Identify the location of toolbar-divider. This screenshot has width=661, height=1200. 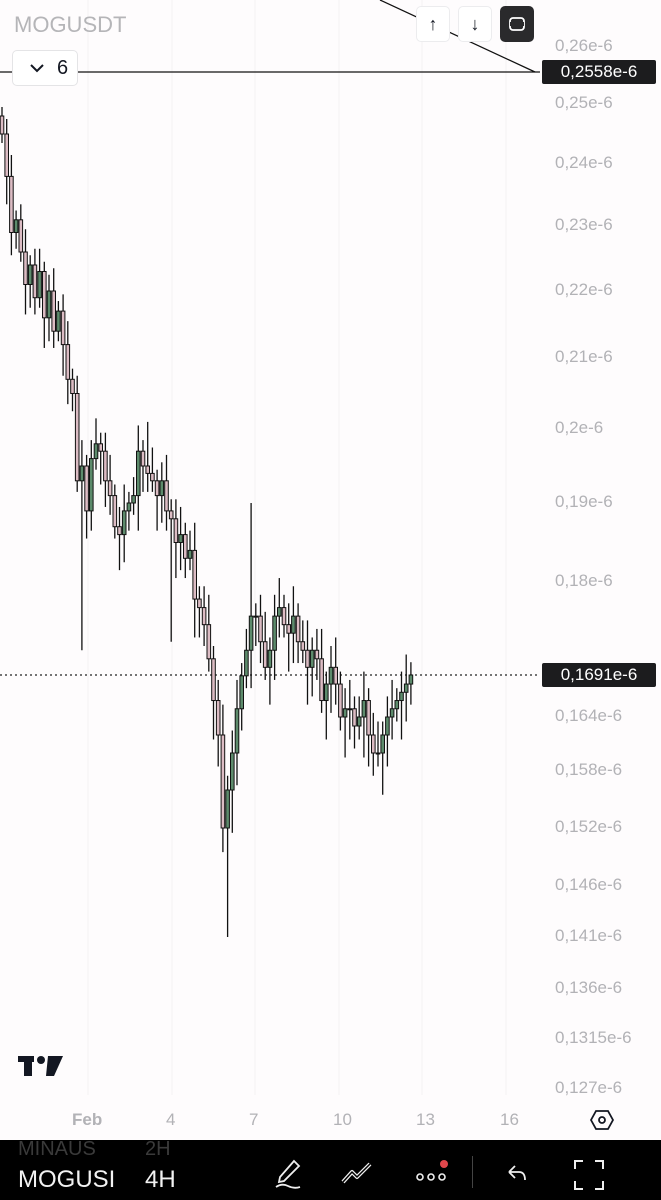
(472, 1172).